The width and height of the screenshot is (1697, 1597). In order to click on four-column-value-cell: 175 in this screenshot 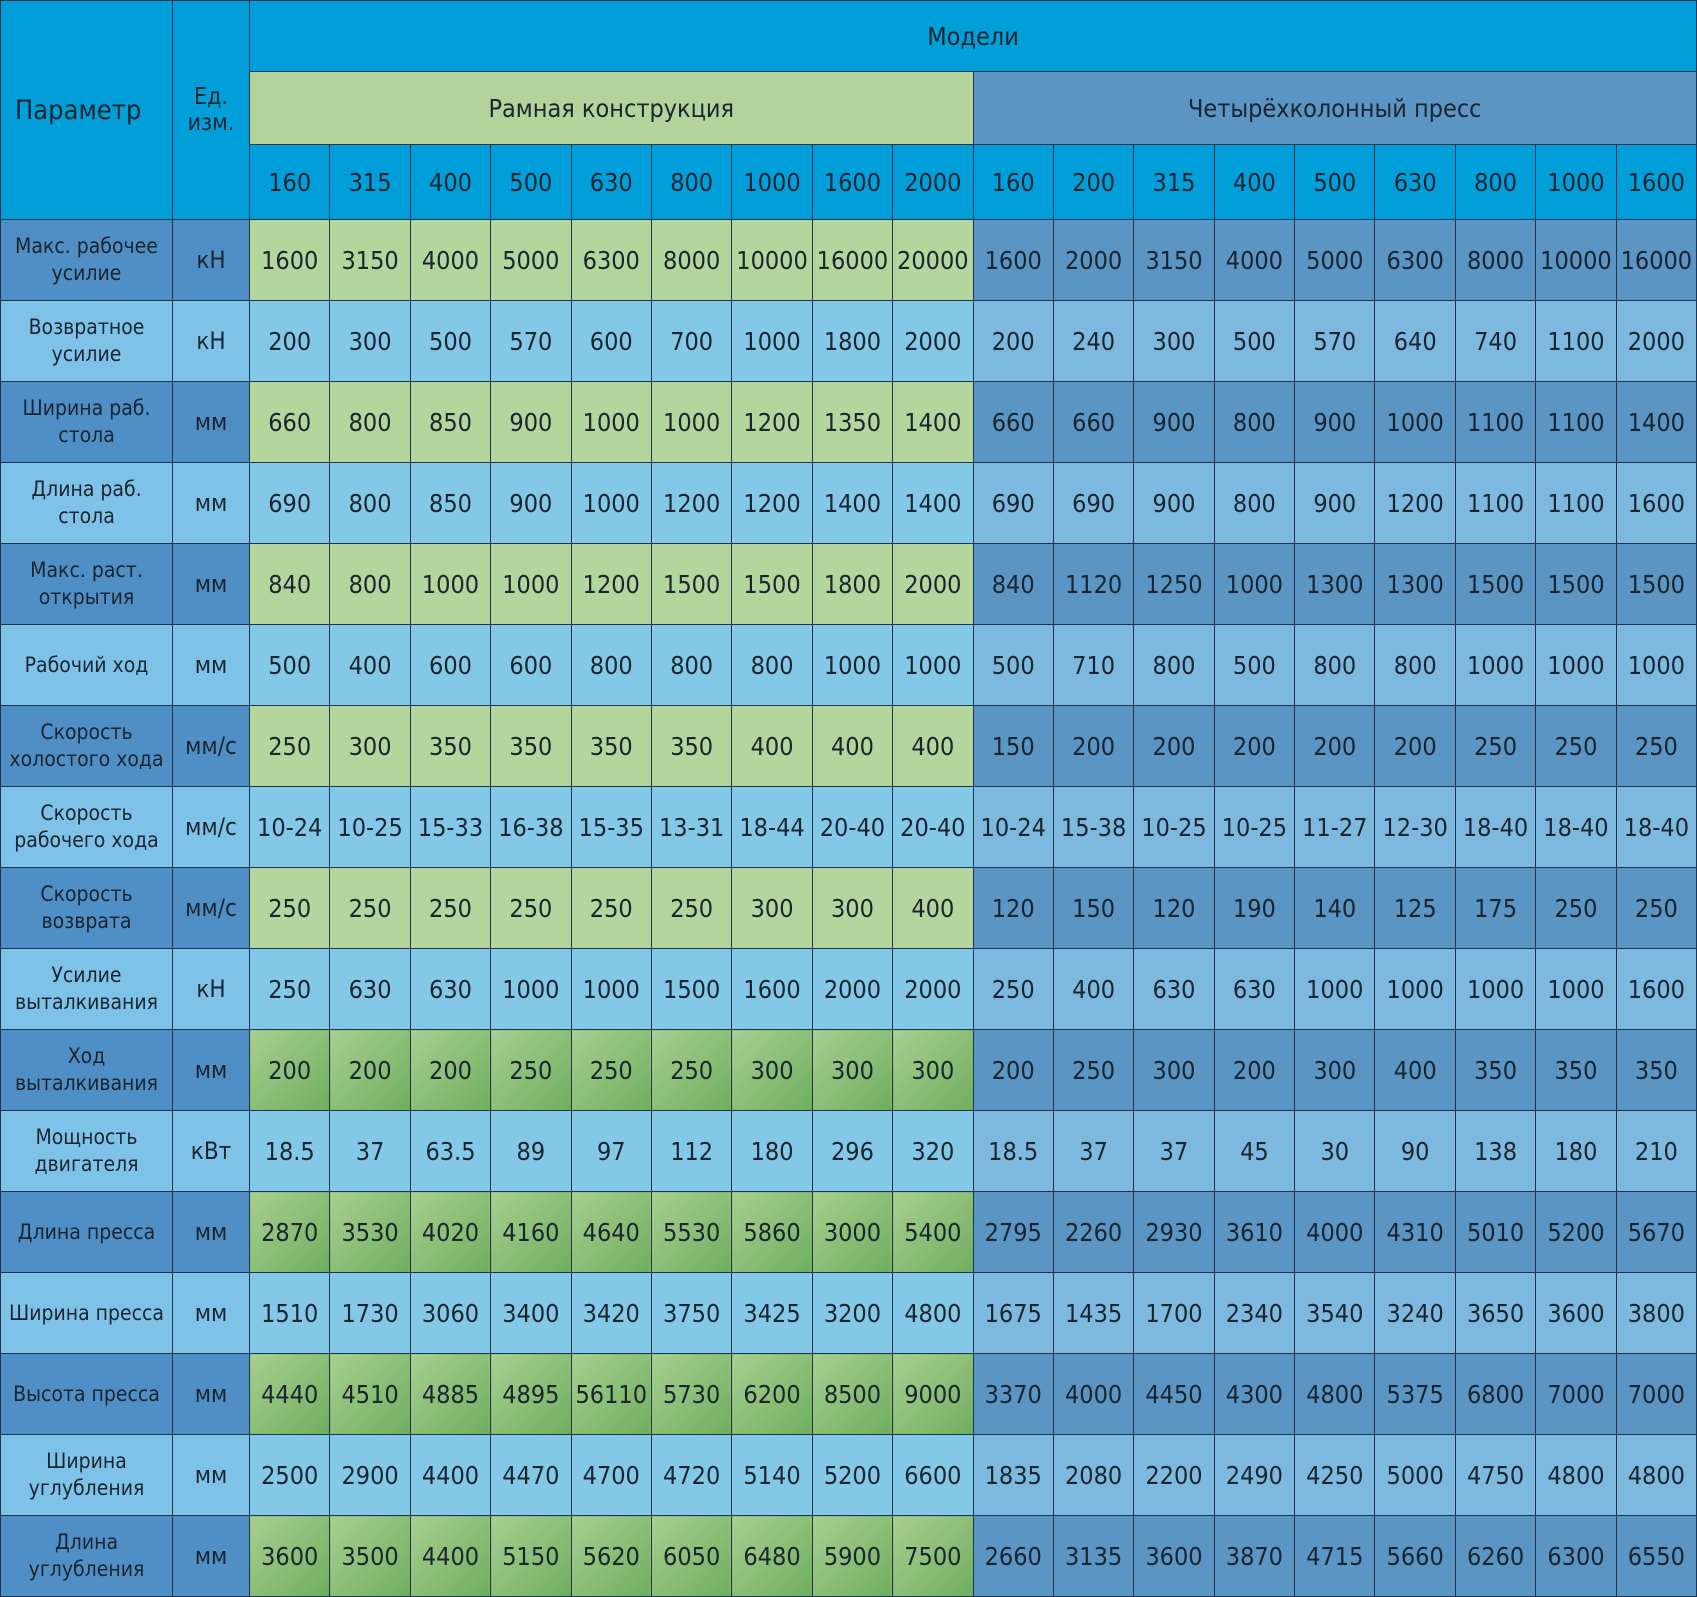, I will do `click(1495, 908)`.